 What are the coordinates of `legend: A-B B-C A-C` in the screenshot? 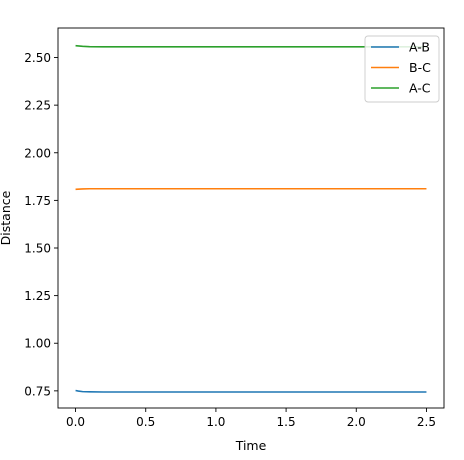 It's located at (402, 69).